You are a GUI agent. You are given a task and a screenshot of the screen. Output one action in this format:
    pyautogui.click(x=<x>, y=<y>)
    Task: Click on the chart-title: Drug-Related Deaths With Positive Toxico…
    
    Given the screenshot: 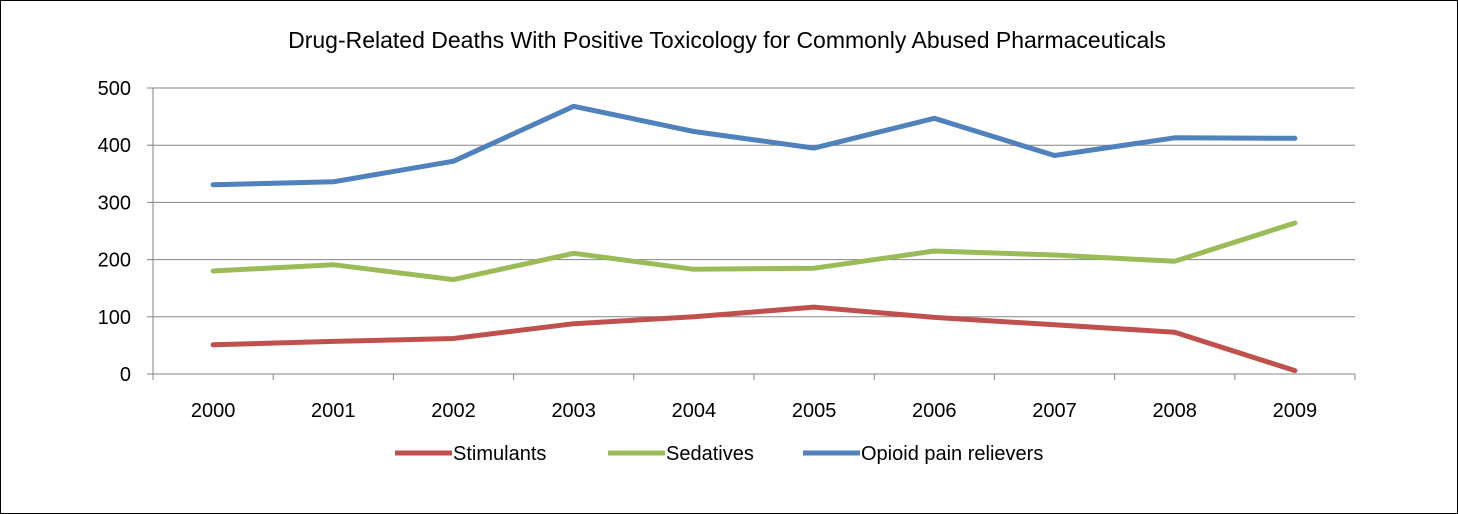 What is the action you would take?
    pyautogui.click(x=727, y=40)
    